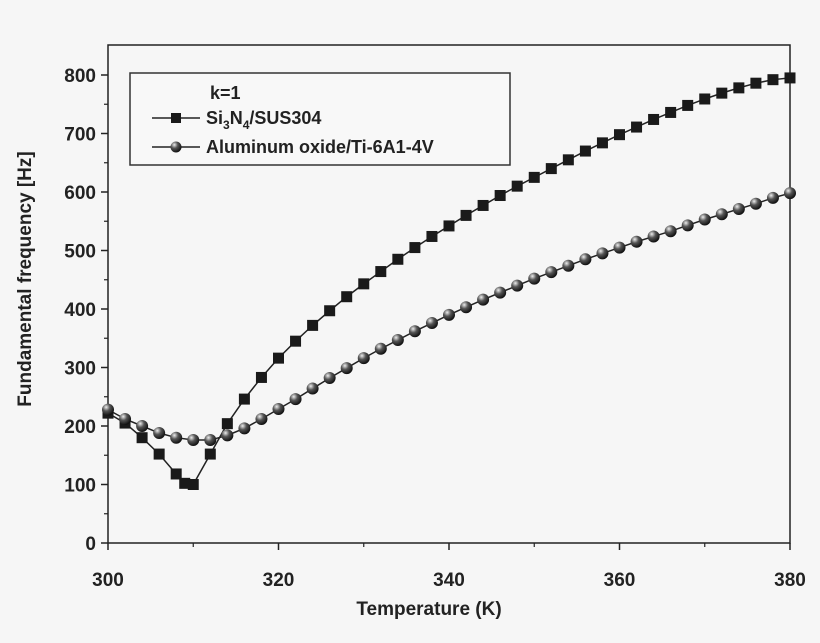 The image size is (820, 643). Describe the element at coordinates (108, 580) in the screenshot. I see `x-tick-label: 300` at that location.